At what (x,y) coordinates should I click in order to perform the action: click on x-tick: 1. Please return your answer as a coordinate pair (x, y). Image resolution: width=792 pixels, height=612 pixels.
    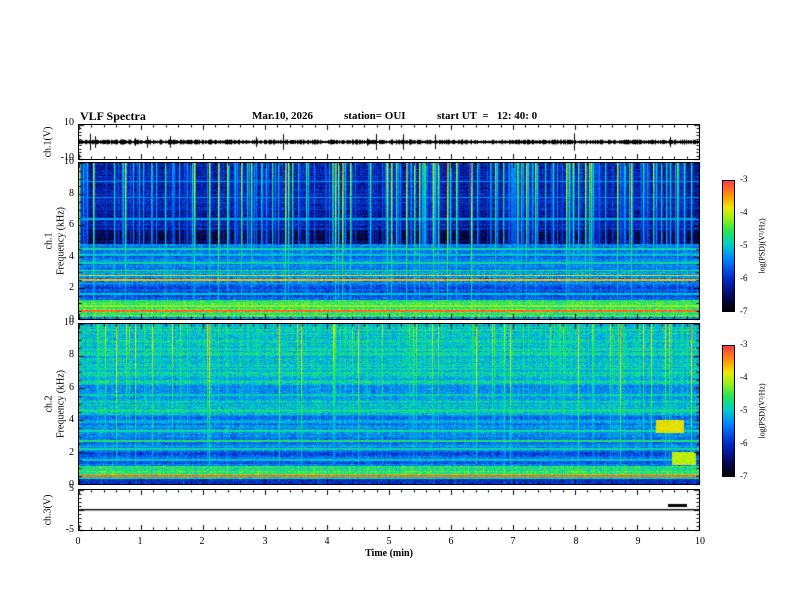
    Looking at the image, I should click on (140, 541).